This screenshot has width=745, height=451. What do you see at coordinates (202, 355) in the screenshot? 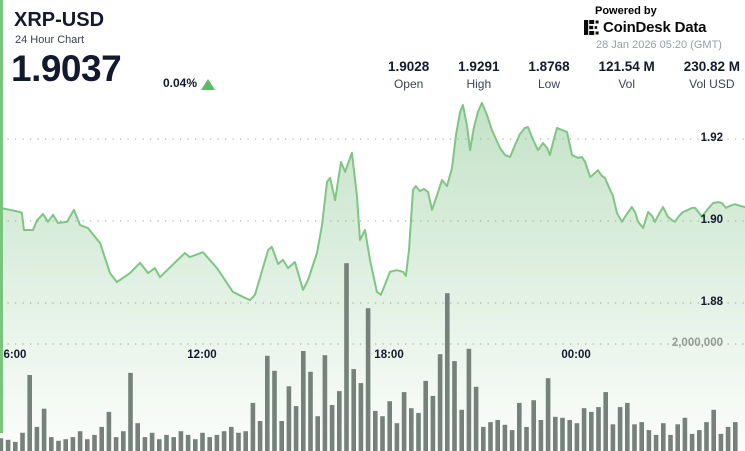
I see `time-tick-label: 12:00` at bounding box center [202, 355].